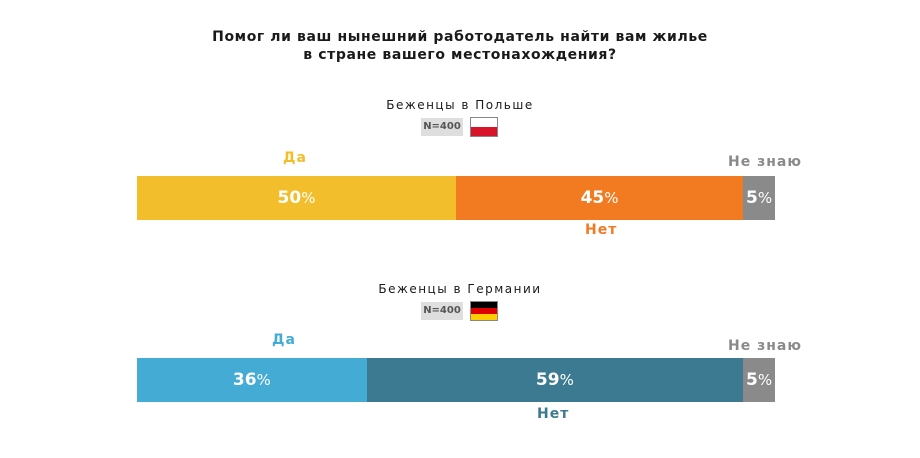 The height and width of the screenshot is (458, 920). Describe the element at coordinates (460, 105) in the screenshot. I see `group-title: Беженцы в Польше` at that location.